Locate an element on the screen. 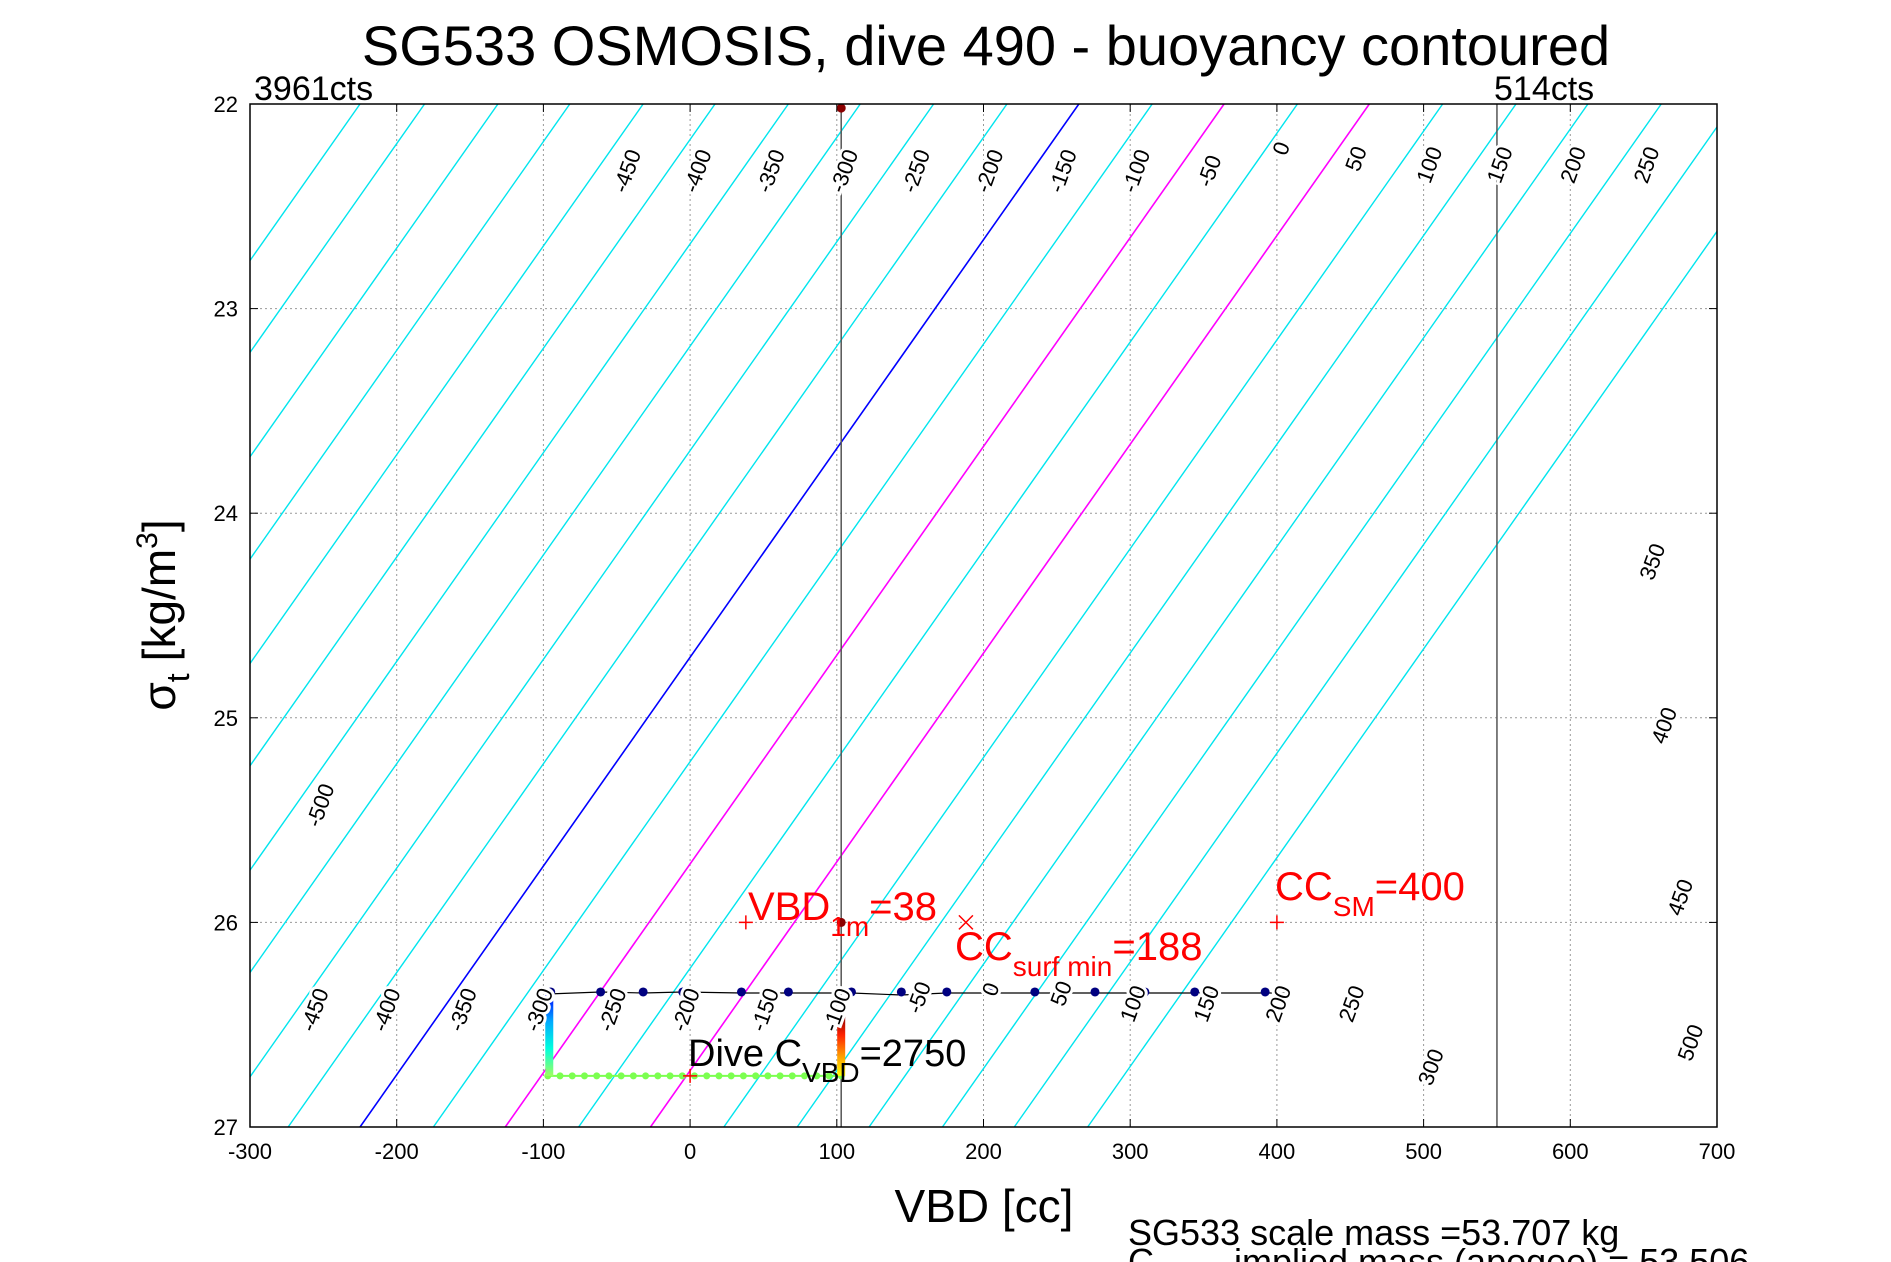 Image resolution: width=1891 pixels, height=1262 pixels. svg-text:σt[kg/m3]: σt [kg/m3] is located at coordinates (163, 614).